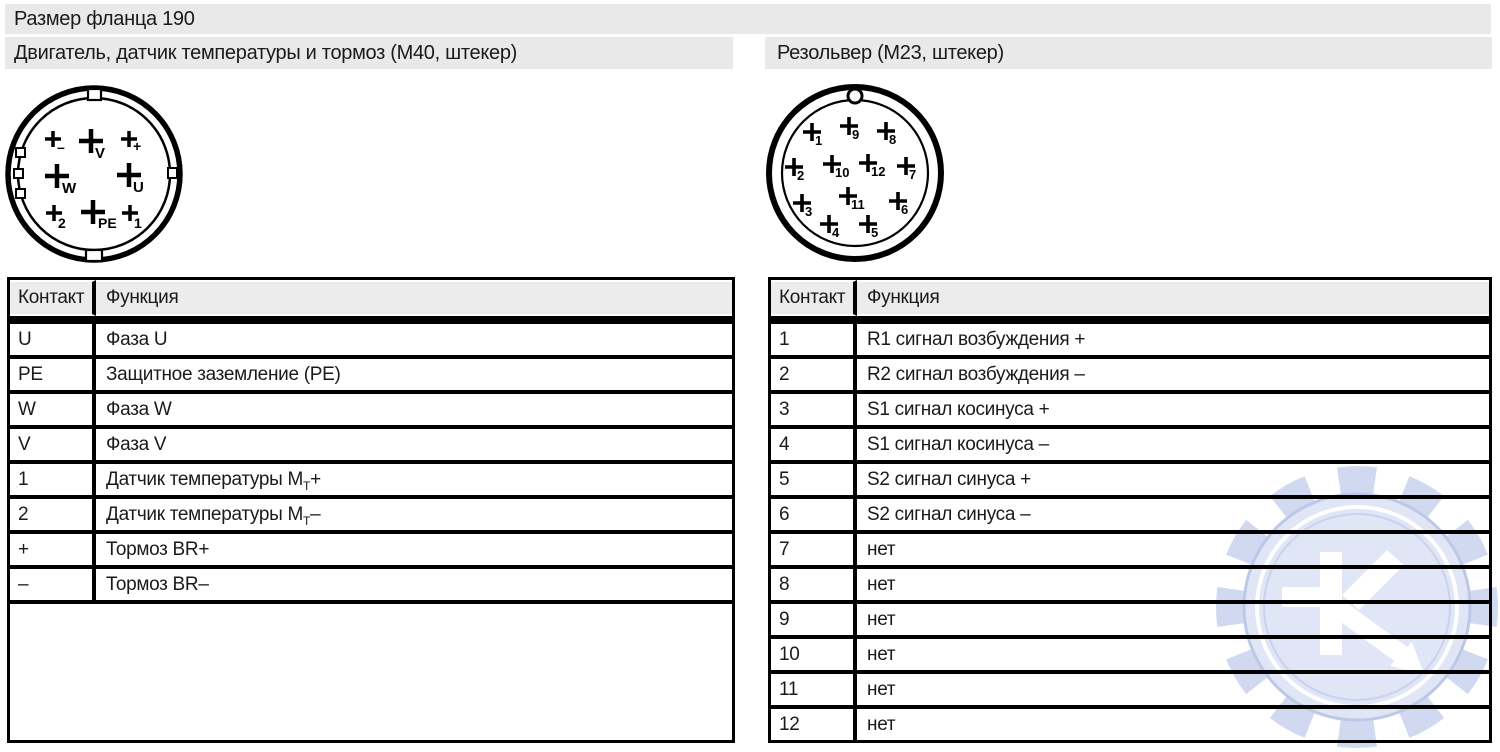  Describe the element at coordinates (223, 374) in the screenshot. I see `function-cell: Защитное заземление (PE)` at that location.